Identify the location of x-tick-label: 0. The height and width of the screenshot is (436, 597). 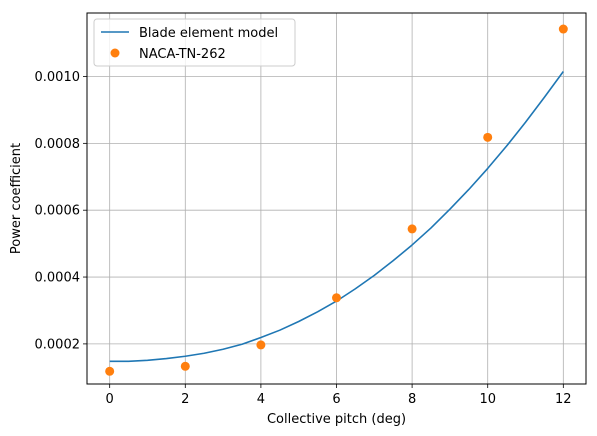
(110, 399).